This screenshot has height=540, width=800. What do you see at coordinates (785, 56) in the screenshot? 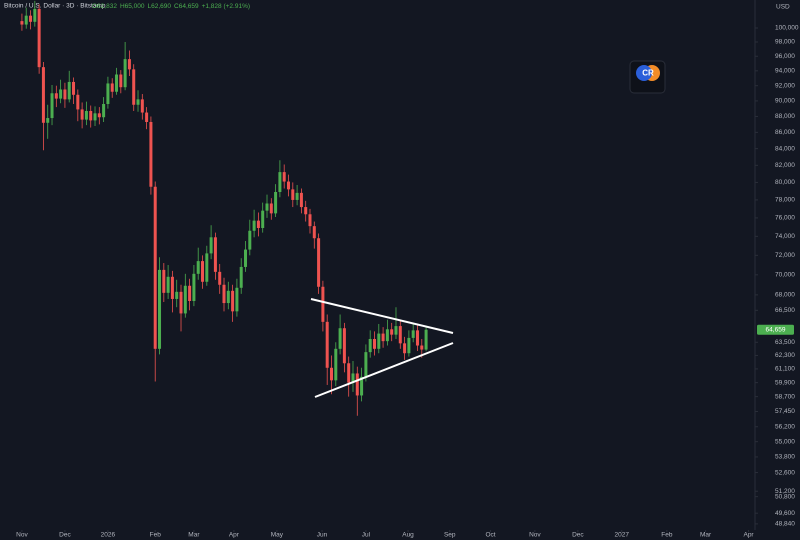
I see `y-tick-label: 96,000` at bounding box center [785, 56].